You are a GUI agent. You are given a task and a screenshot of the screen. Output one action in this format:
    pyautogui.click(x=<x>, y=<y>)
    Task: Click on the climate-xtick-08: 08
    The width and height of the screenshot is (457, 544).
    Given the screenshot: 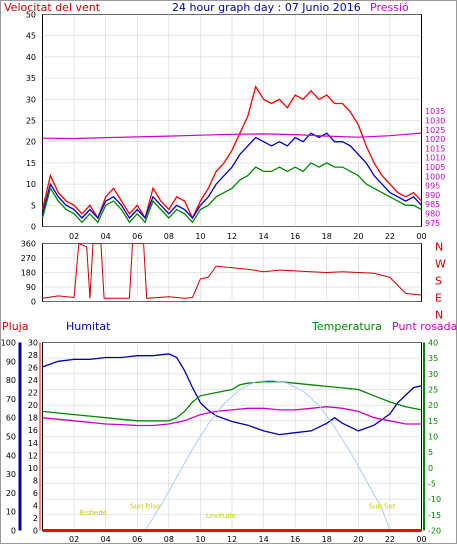 What is the action you would take?
    pyautogui.click(x=169, y=539)
    